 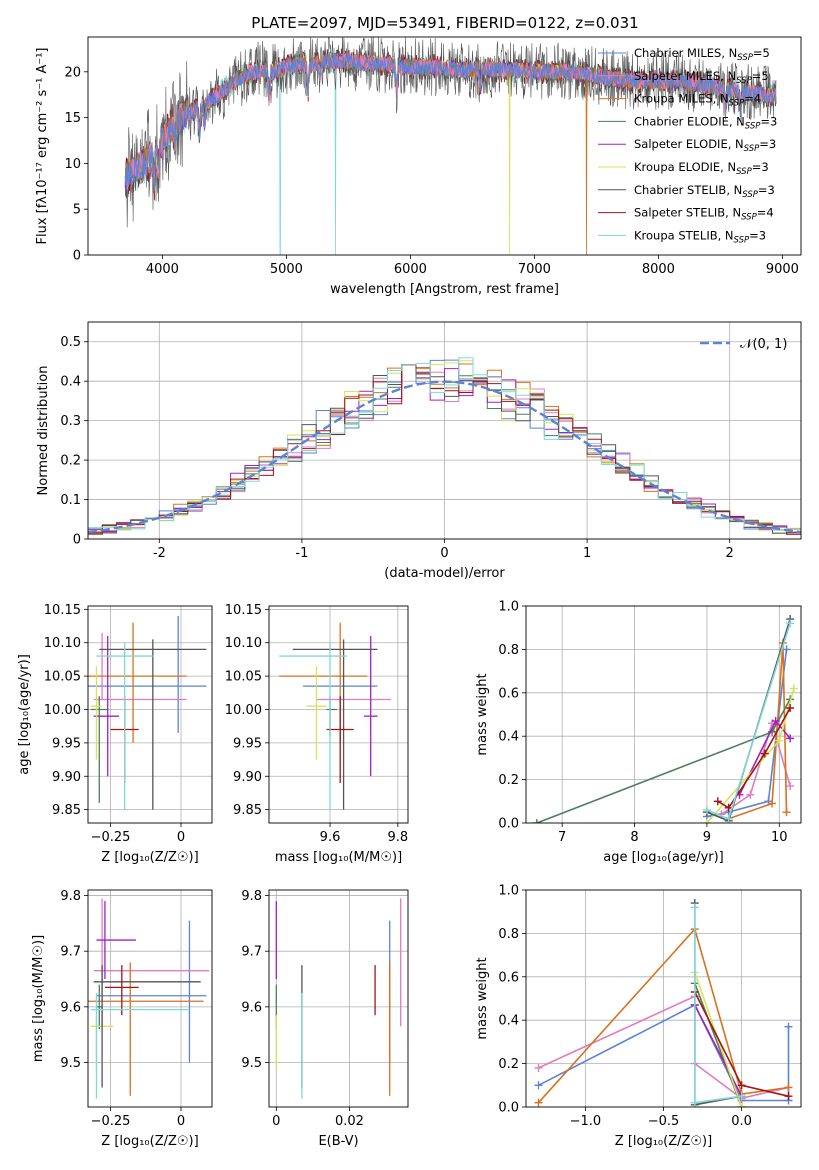 I want to click on x-tick-label: −0.5, so click(x=664, y=1121).